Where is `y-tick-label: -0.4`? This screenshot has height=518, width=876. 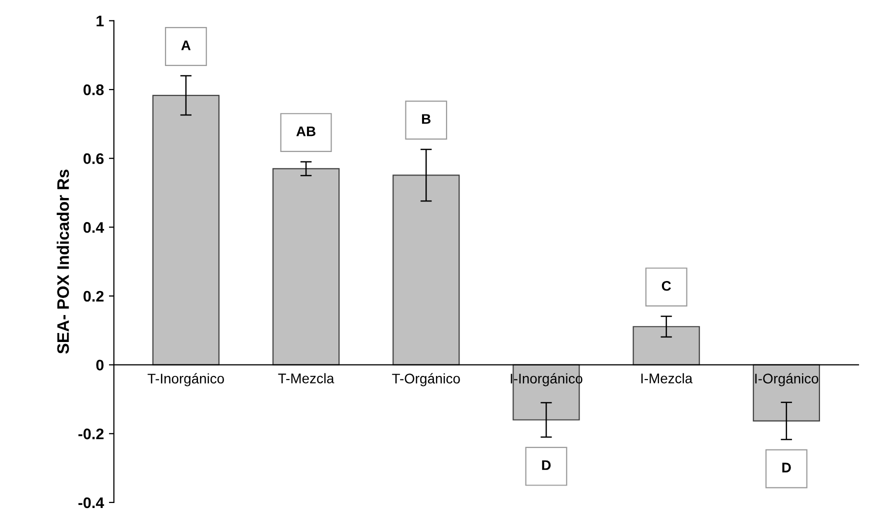 y-tick-label: -0.4 is located at coordinates (91, 502).